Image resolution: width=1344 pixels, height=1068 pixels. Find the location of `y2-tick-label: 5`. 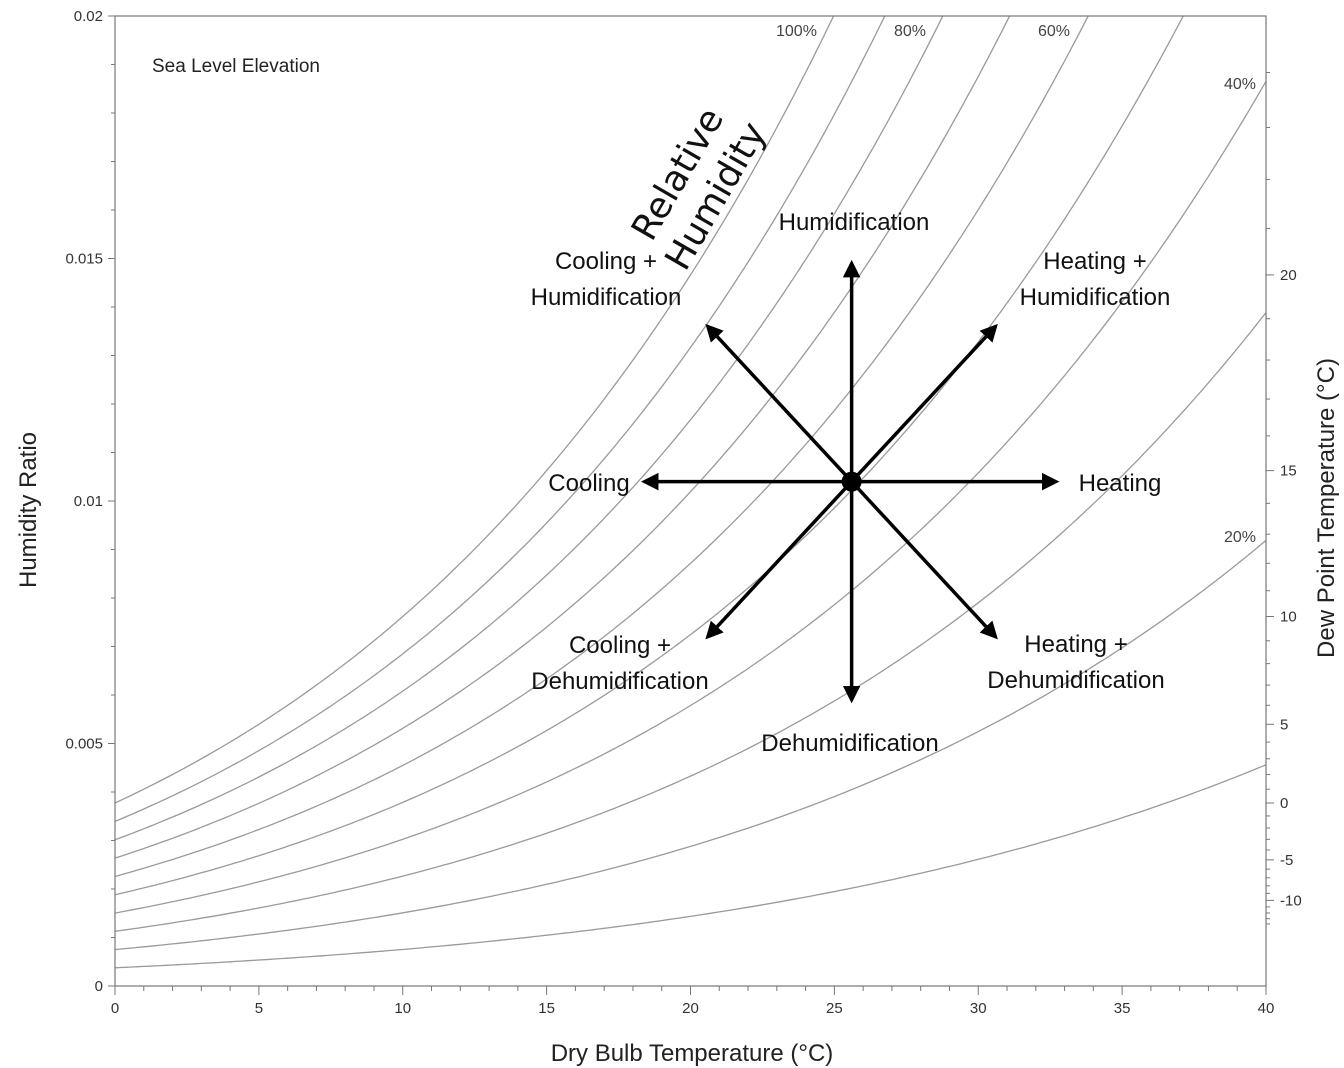

y2-tick-label: 5 is located at coordinates (1284, 724).